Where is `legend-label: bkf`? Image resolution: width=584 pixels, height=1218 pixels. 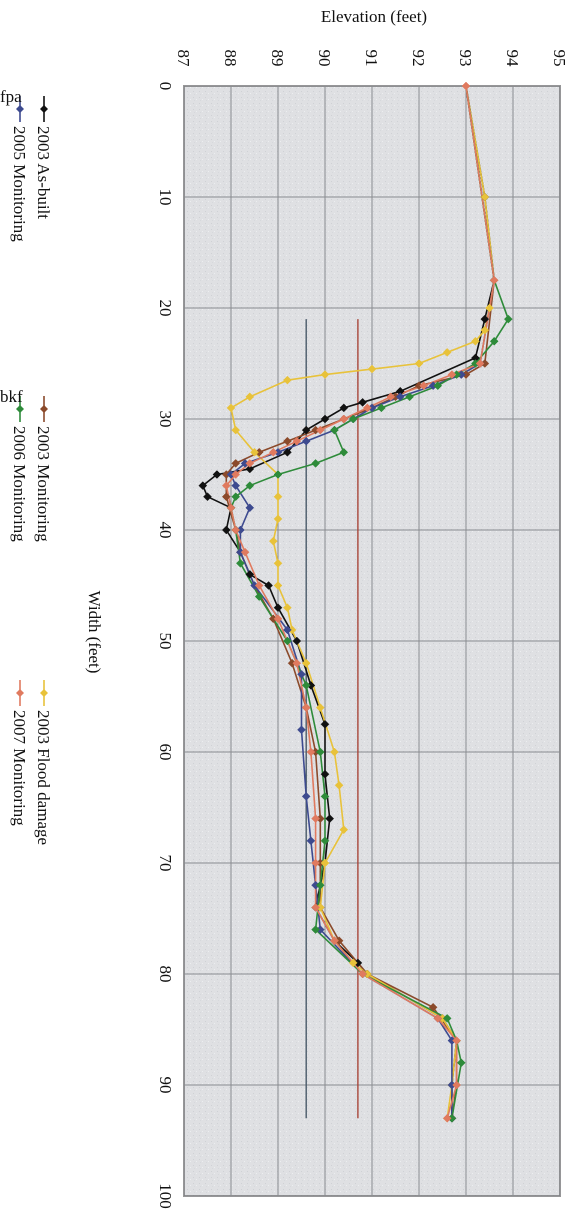 legend-label: bkf is located at coordinates (11, 396).